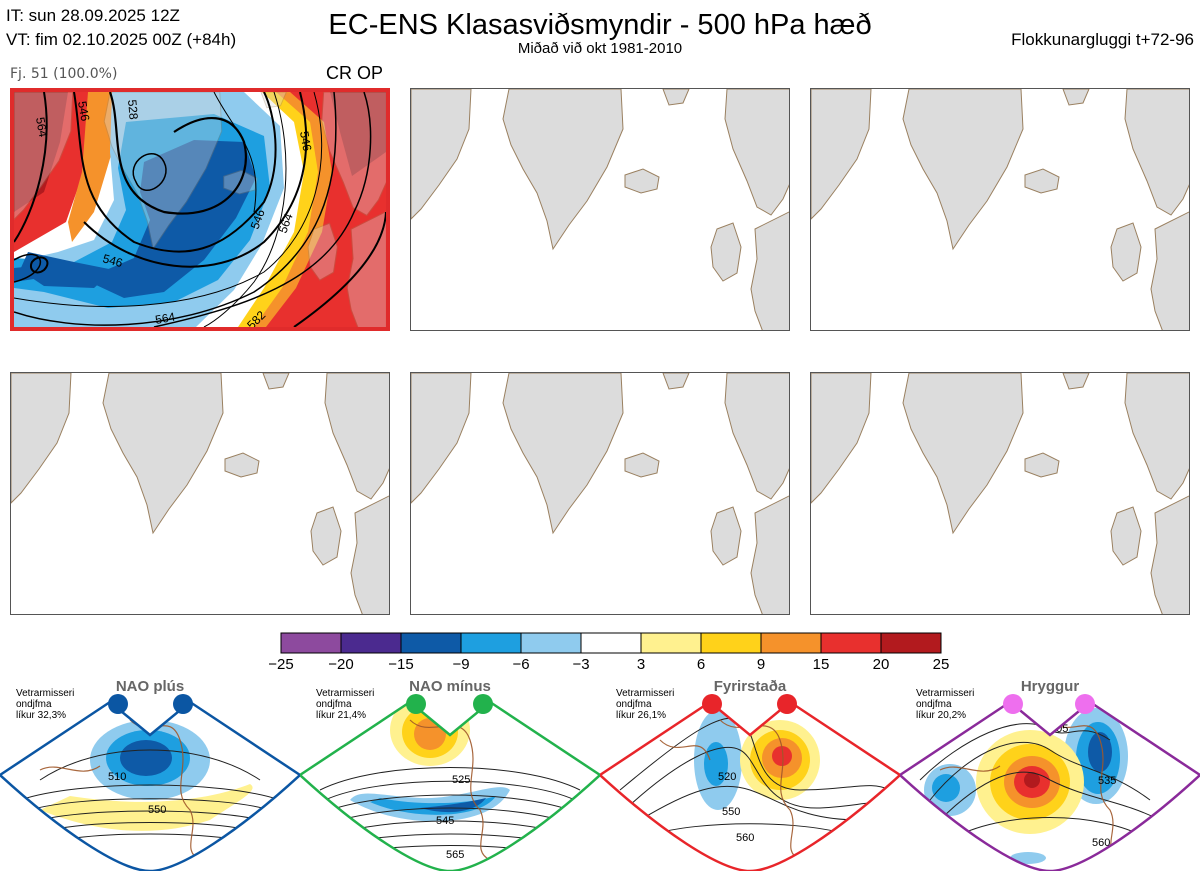 This screenshot has width=1200, height=876. Describe the element at coordinates (64, 74) in the screenshot. I see `cluster-count-label: Fj. 51 (100.0%)` at that location.